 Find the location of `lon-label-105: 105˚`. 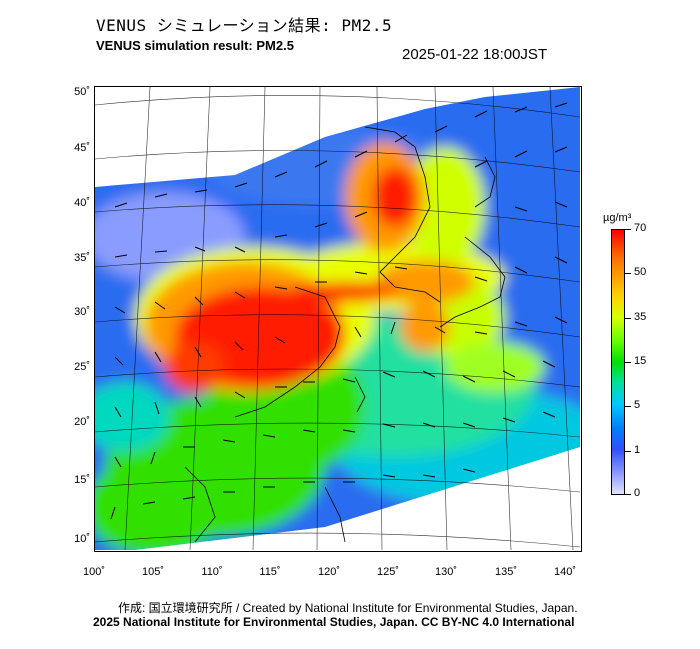

lon-label-105: 105˚ is located at coordinates (153, 572).